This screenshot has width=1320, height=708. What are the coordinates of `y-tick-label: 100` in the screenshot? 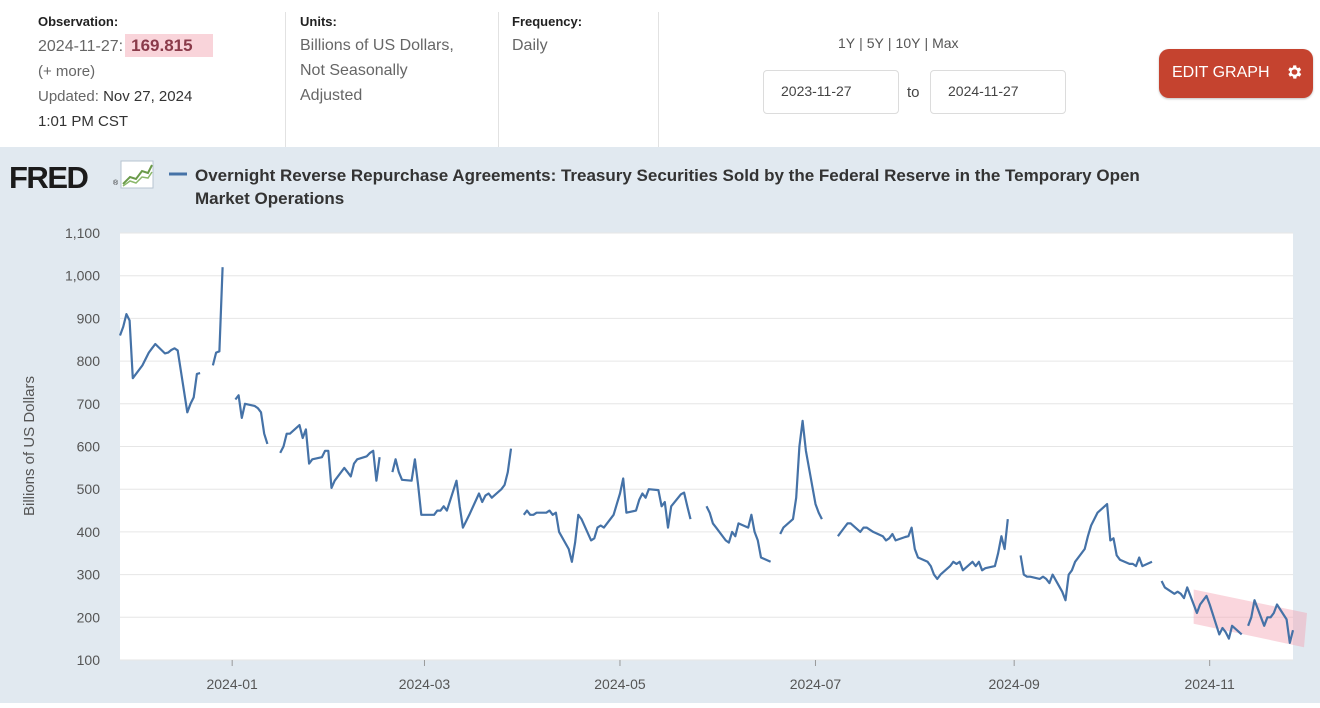 It's located at (89, 660).